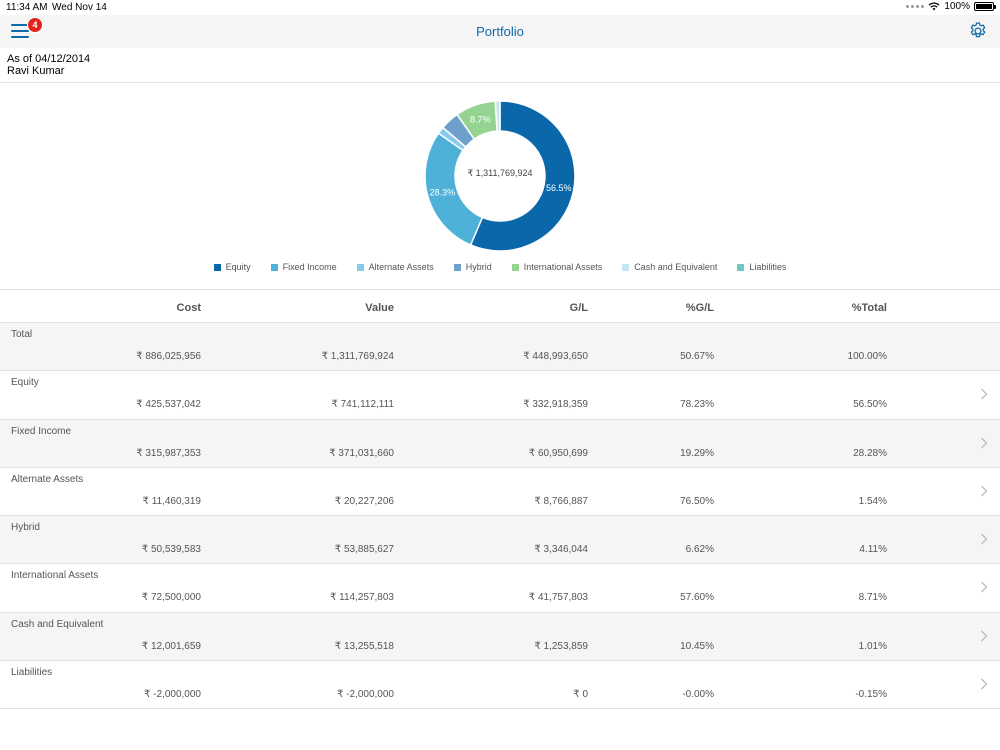  What do you see at coordinates (55, 576) in the screenshot?
I see `row-label: International Assets` at bounding box center [55, 576].